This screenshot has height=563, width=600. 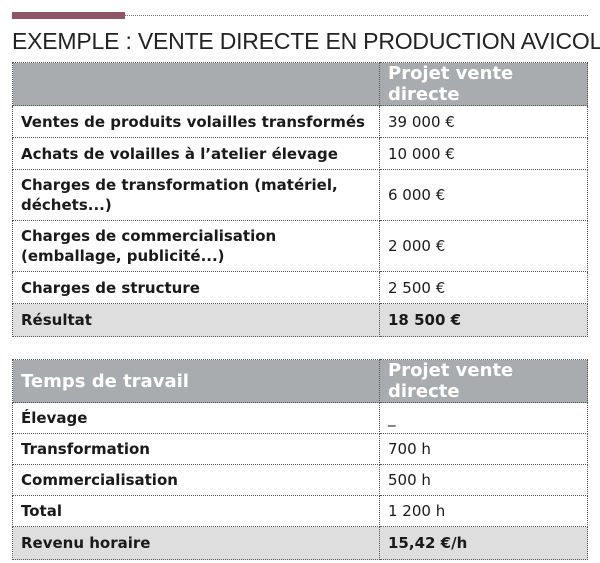 I want to click on row-label: Commercialisation, so click(x=196, y=480).